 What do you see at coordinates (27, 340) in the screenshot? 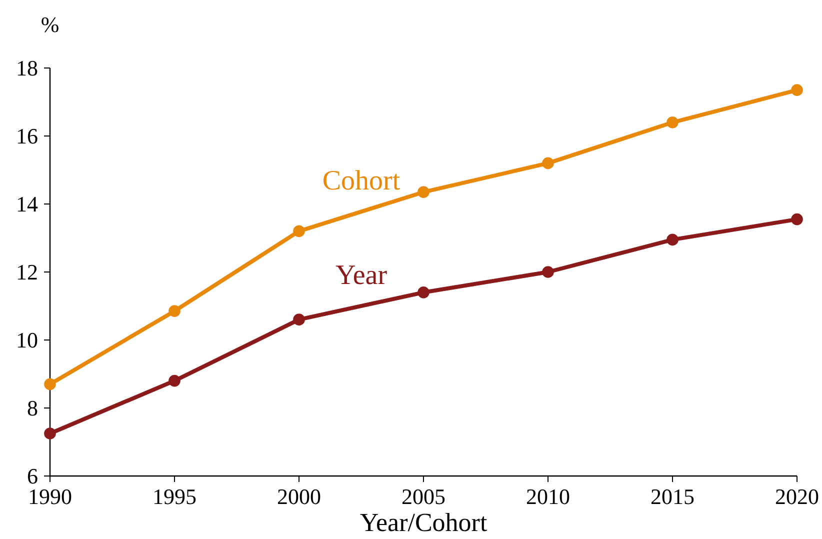
I see `y-tick-label: 10` at bounding box center [27, 340].